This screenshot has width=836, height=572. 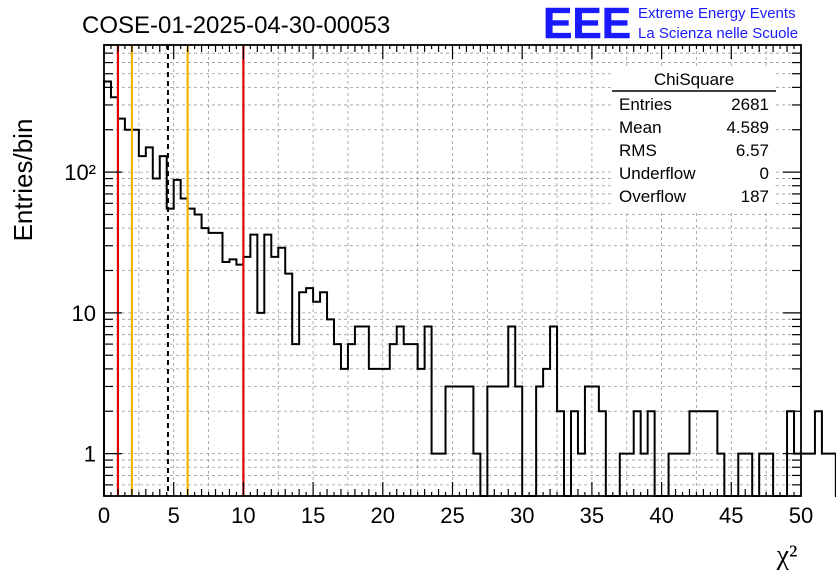 I want to click on x-axis-label: χ², so click(x=787, y=555).